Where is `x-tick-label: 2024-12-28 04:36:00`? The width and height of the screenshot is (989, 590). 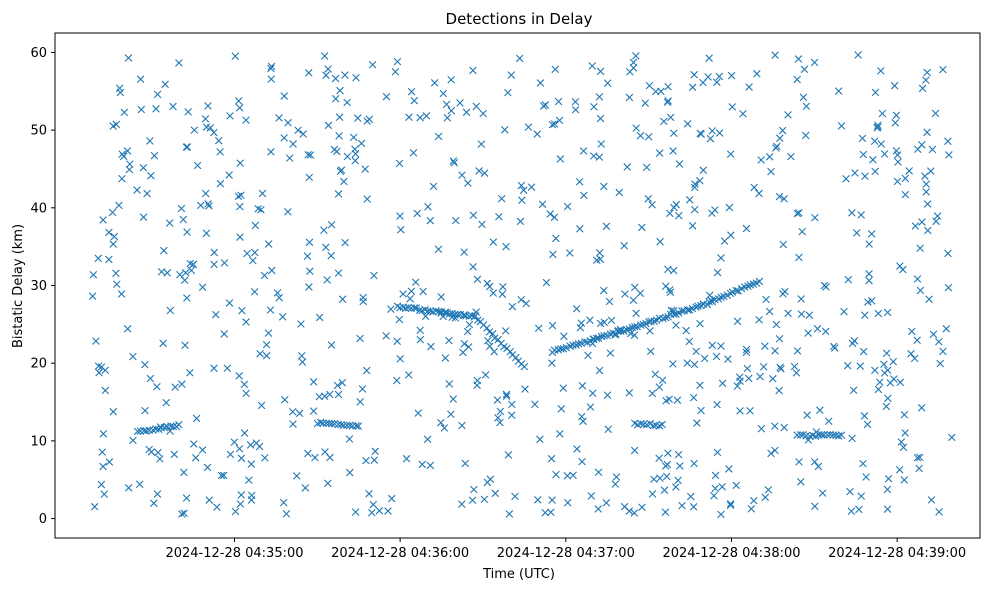 x-tick-label: 2024-12-28 04:36:00 is located at coordinates (400, 553).